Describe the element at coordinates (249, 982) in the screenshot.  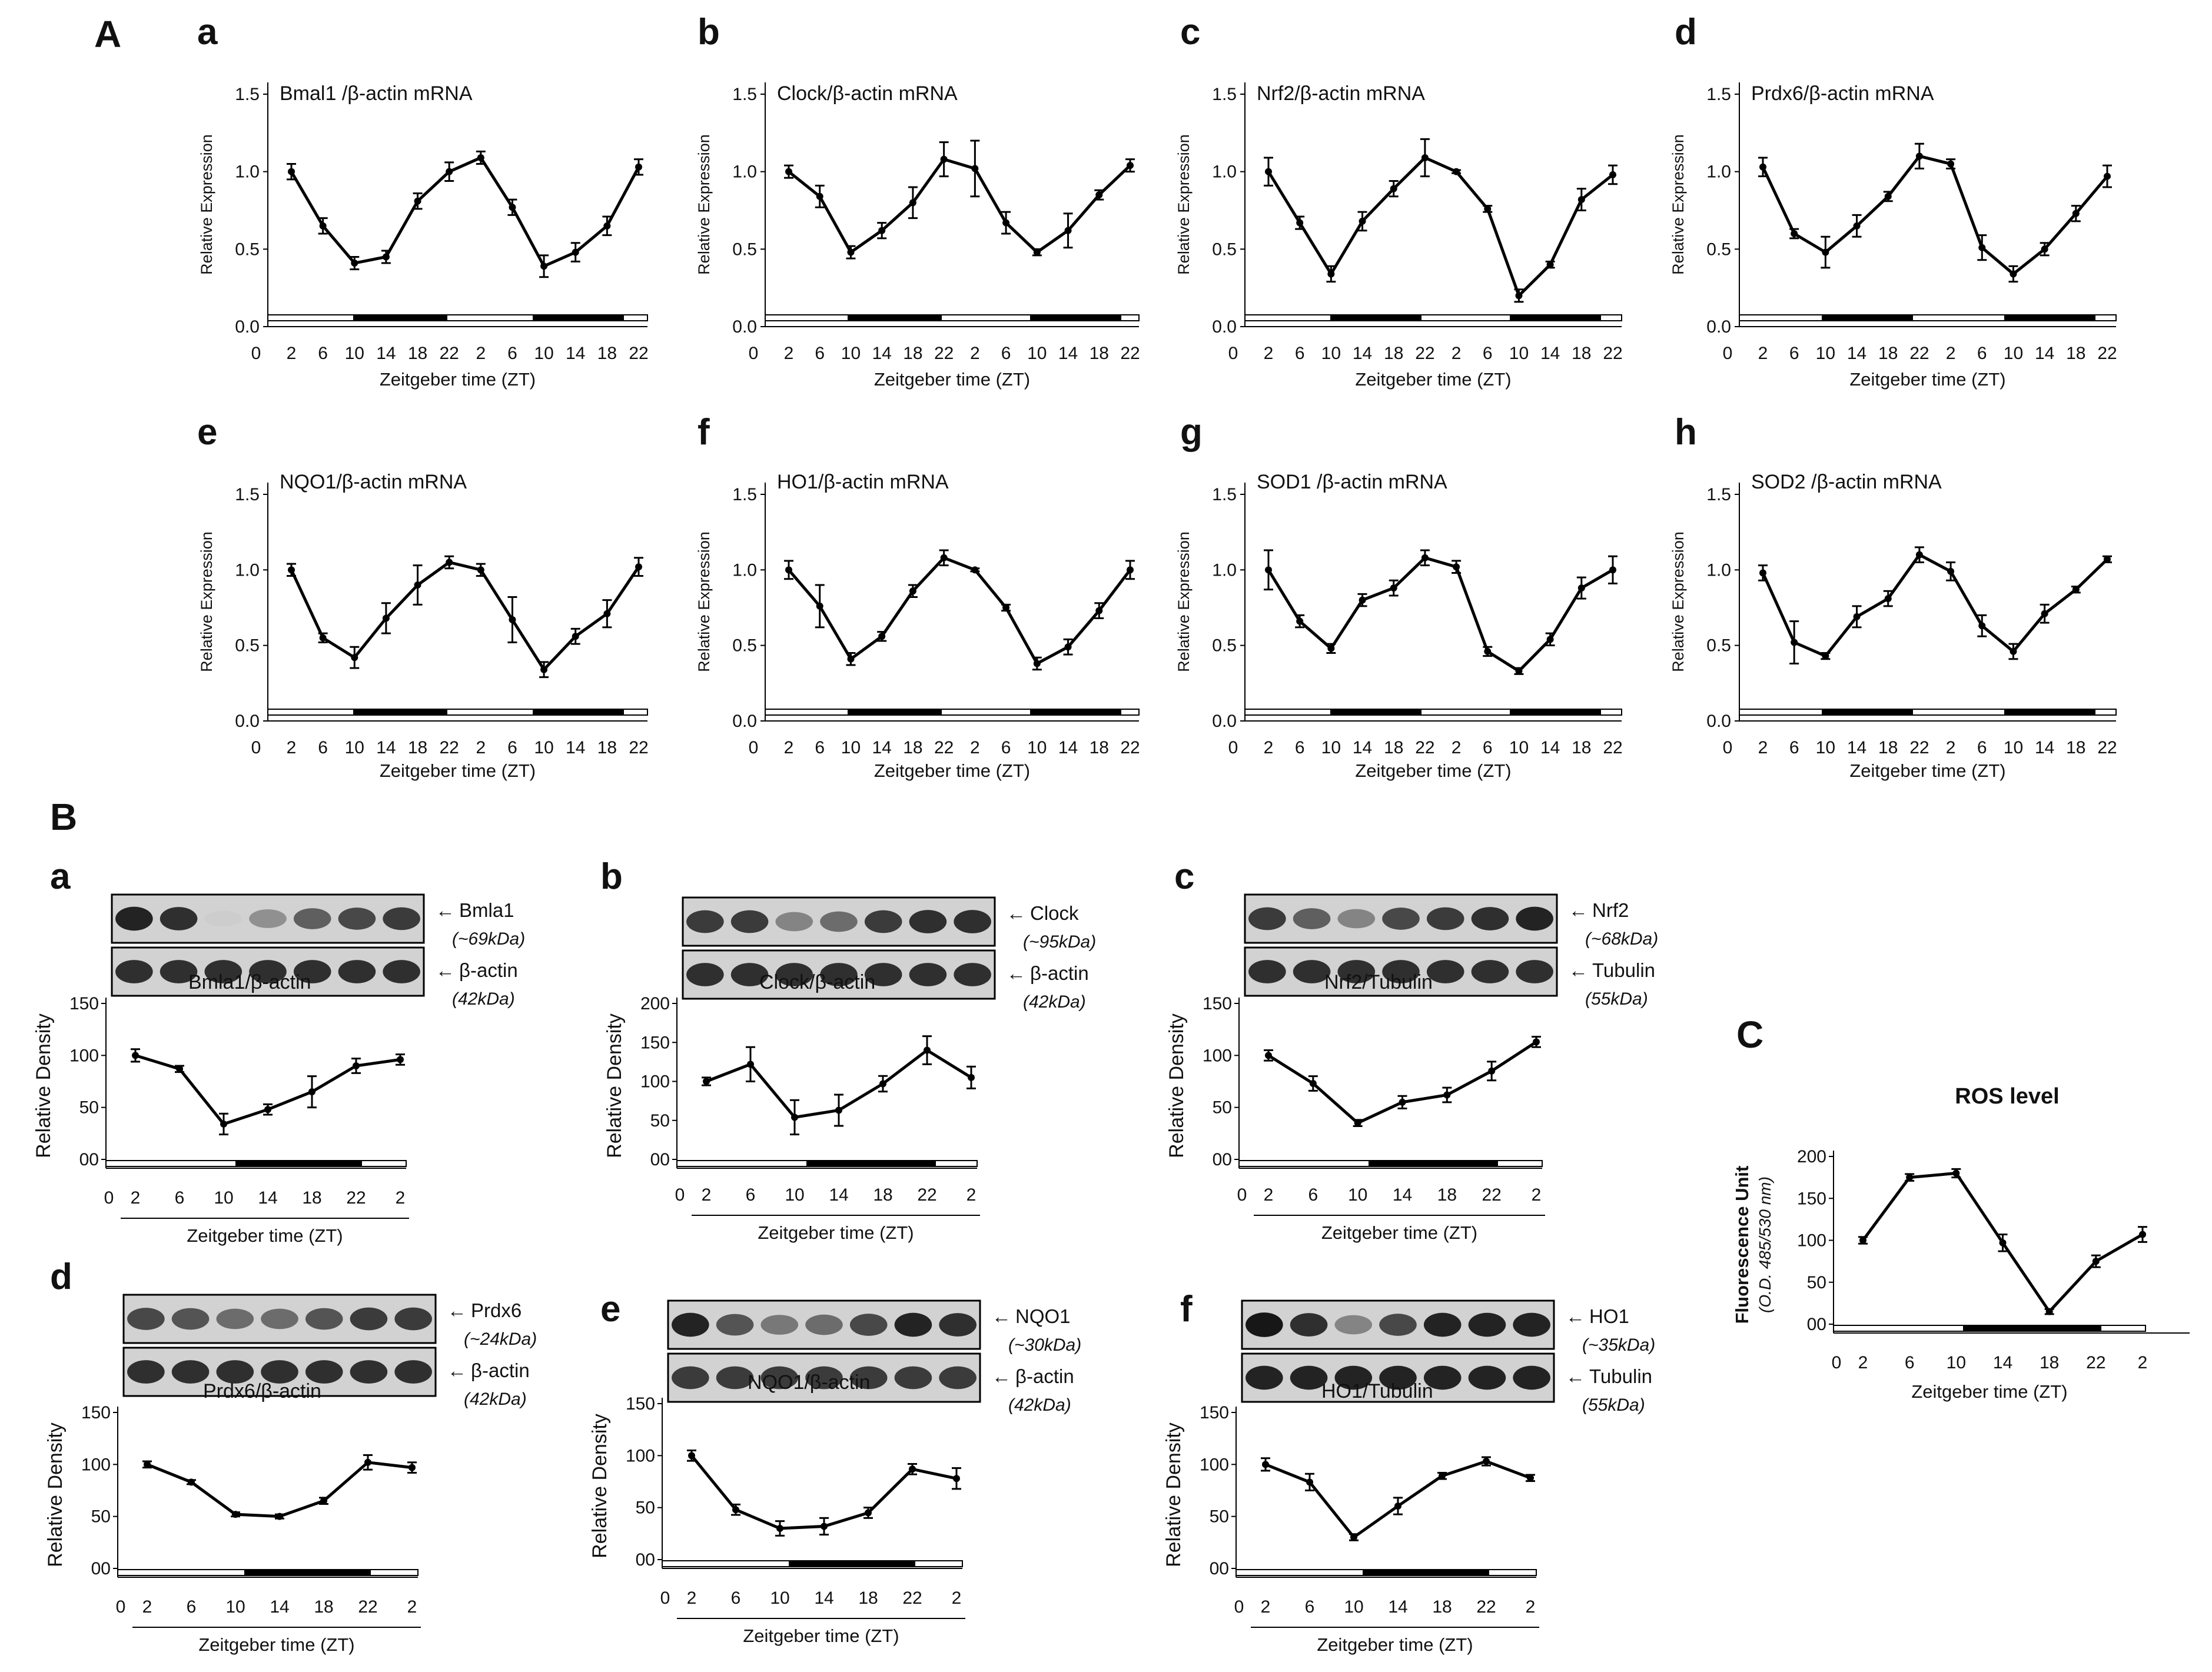
I see `plot-title: Bmla1/β-actin` at that location.